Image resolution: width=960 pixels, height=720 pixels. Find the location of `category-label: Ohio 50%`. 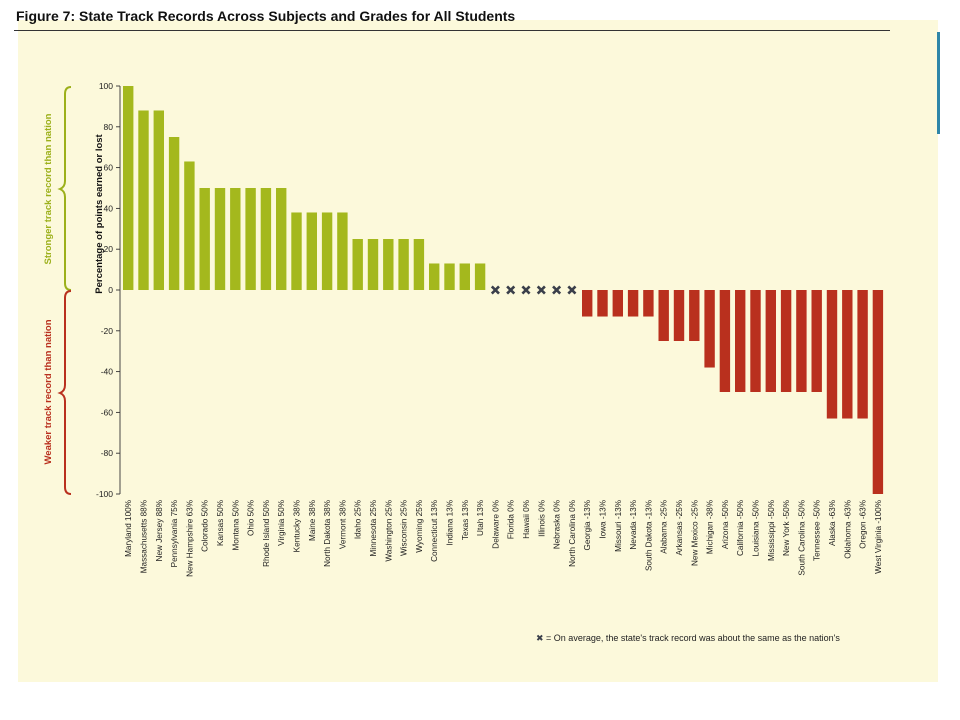

category-label: Ohio 50% is located at coordinates (251, 518).